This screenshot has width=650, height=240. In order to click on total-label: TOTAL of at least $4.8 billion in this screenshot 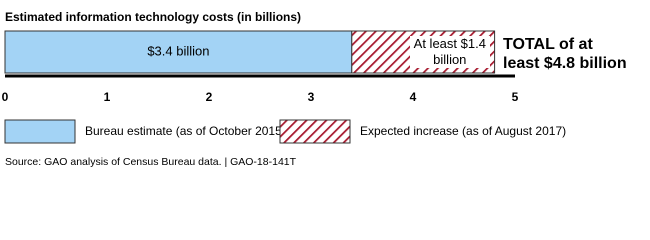, I will do `click(565, 54)`.